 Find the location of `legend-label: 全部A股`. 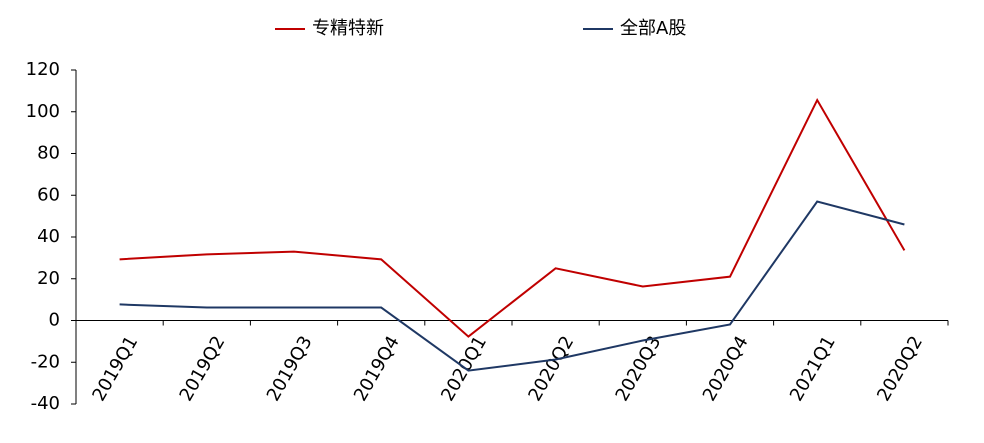

legend-label: 全部A股 is located at coordinates (653, 28).